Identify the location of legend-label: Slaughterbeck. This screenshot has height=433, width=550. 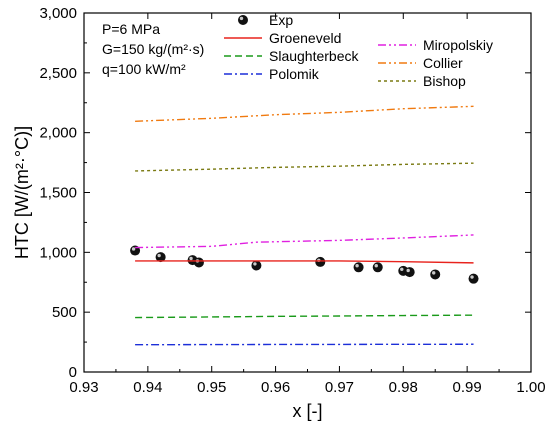
(314, 56).